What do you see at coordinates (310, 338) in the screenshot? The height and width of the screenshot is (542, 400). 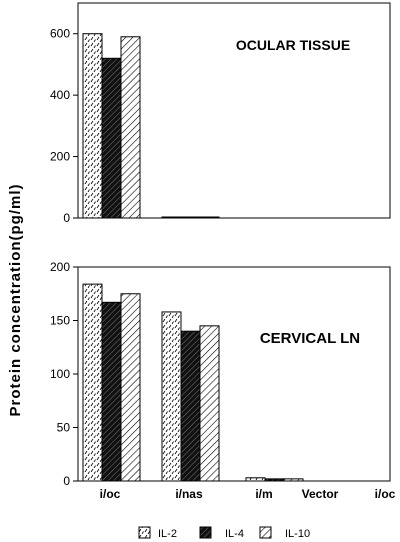 I see `panel-title: CERVICAL LN` at bounding box center [310, 338].